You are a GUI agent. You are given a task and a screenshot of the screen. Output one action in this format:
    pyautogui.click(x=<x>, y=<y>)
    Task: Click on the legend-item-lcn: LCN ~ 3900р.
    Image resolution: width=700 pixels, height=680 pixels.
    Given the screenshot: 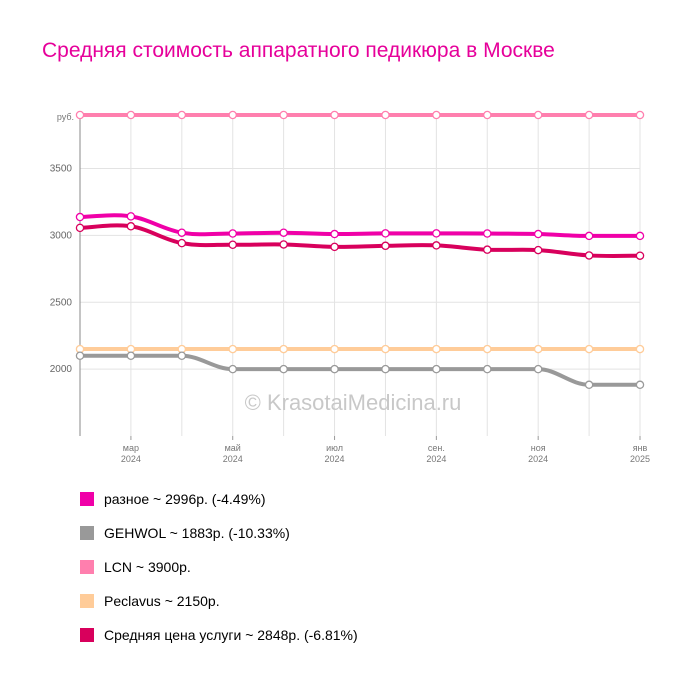 What is the action you would take?
    pyautogui.click(x=219, y=567)
    